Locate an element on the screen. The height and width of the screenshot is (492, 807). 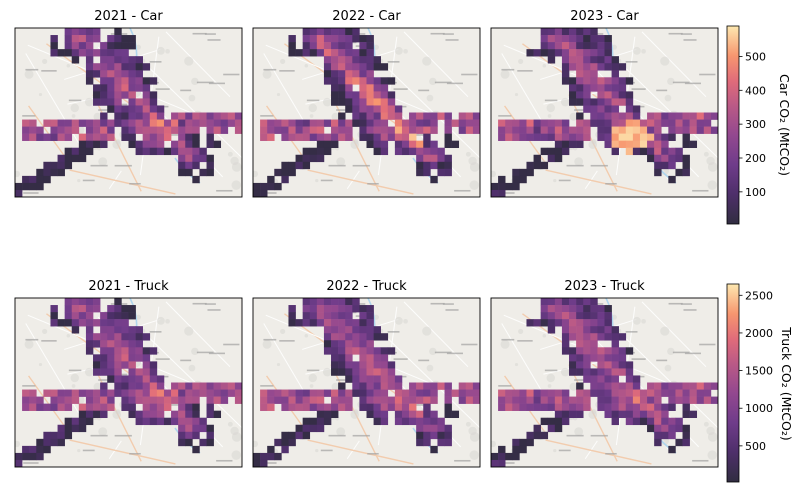
colorbar-truck-bar is located at coordinates (733, 383).